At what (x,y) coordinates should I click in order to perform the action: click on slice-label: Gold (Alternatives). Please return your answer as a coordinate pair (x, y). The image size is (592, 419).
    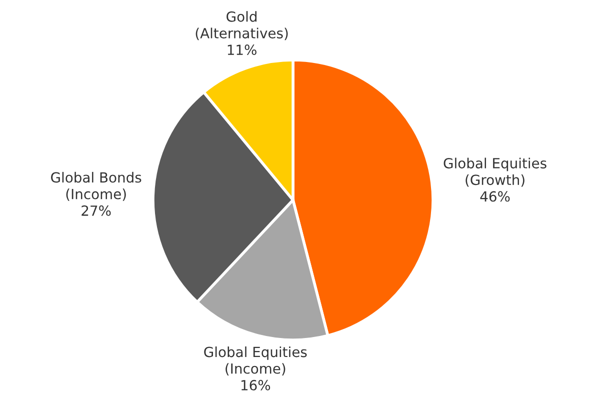
    Looking at the image, I should click on (242, 25).